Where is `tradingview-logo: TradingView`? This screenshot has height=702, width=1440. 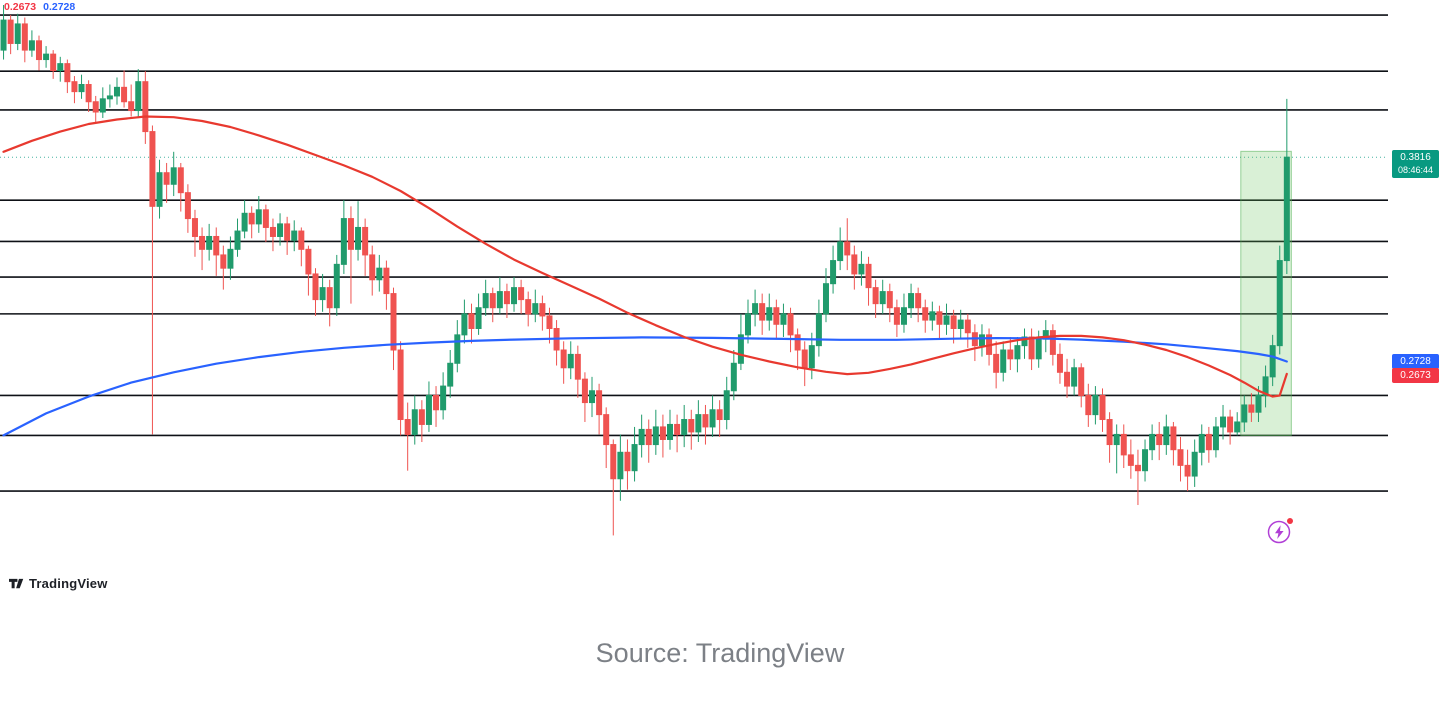 tradingview-logo: TradingView is located at coordinates (58, 583).